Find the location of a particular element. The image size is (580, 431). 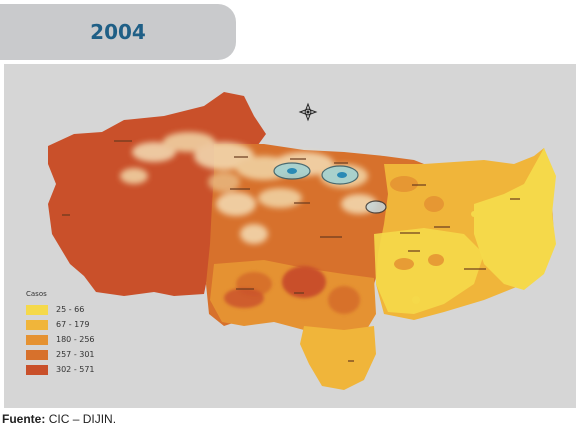

legend-item: 257 - 301 is located at coordinates (71, 354).